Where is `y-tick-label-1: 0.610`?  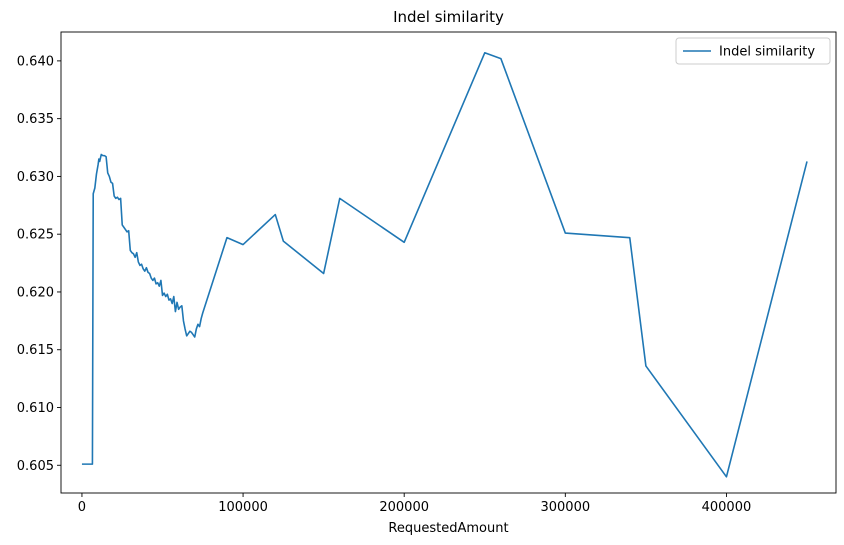 y-tick-label-1: 0.610 is located at coordinates (35, 408).